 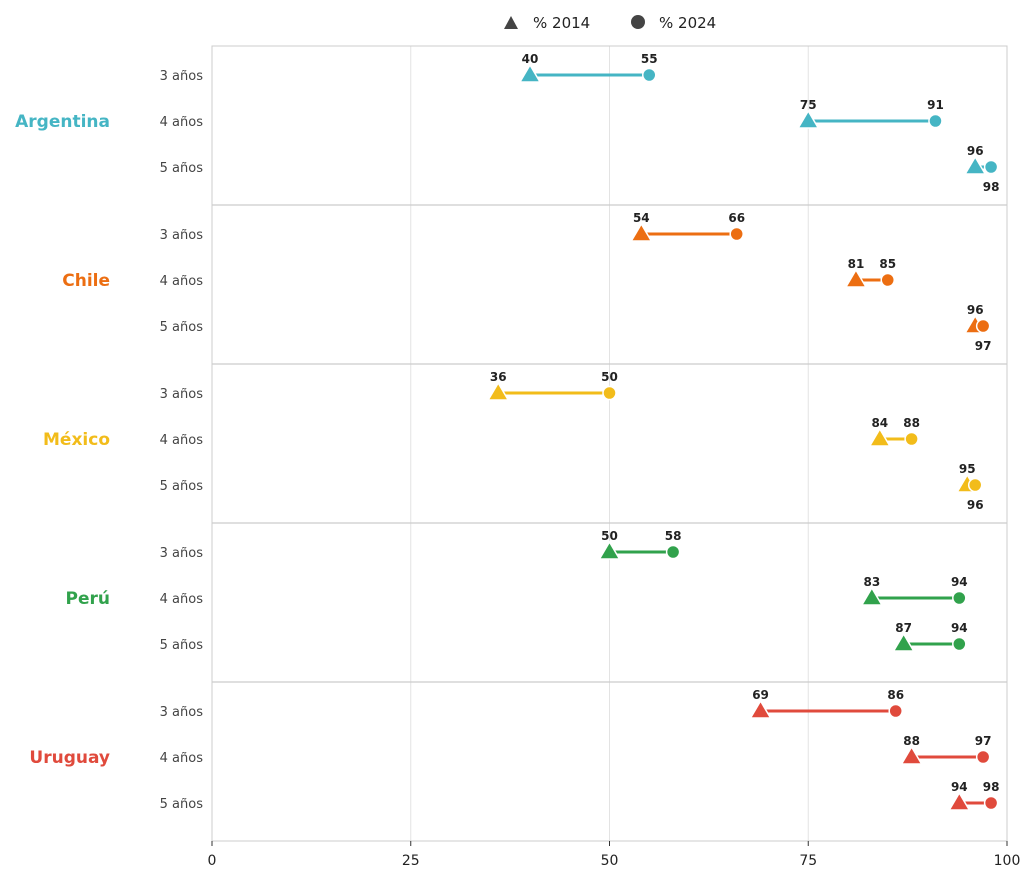 I want to click on x-tick-label: 75, so click(x=808, y=861).